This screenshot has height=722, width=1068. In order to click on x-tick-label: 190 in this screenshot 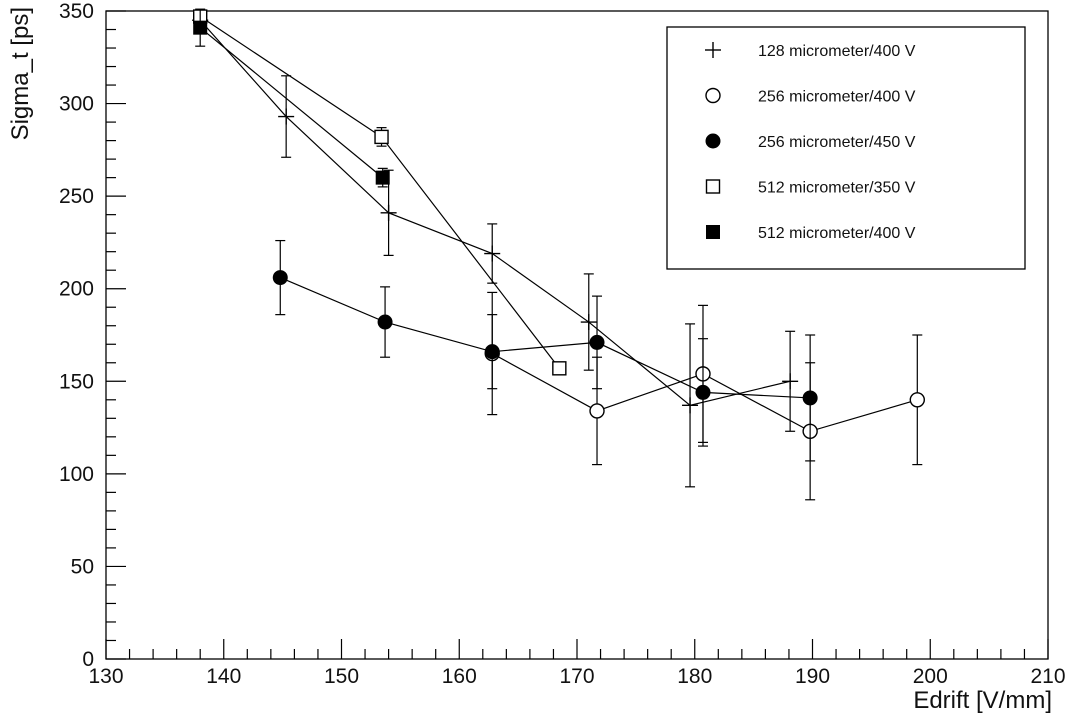, I will do `click(812, 676)`.